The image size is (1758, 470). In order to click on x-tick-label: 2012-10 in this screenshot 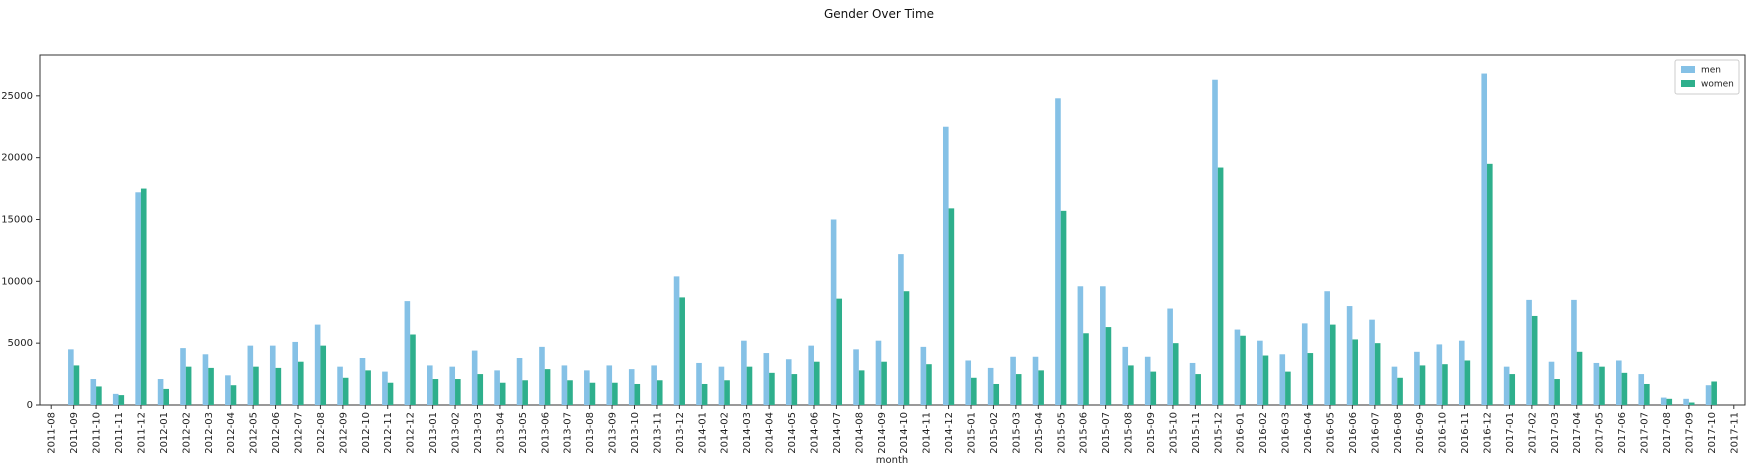, I will do `click(366, 433)`.